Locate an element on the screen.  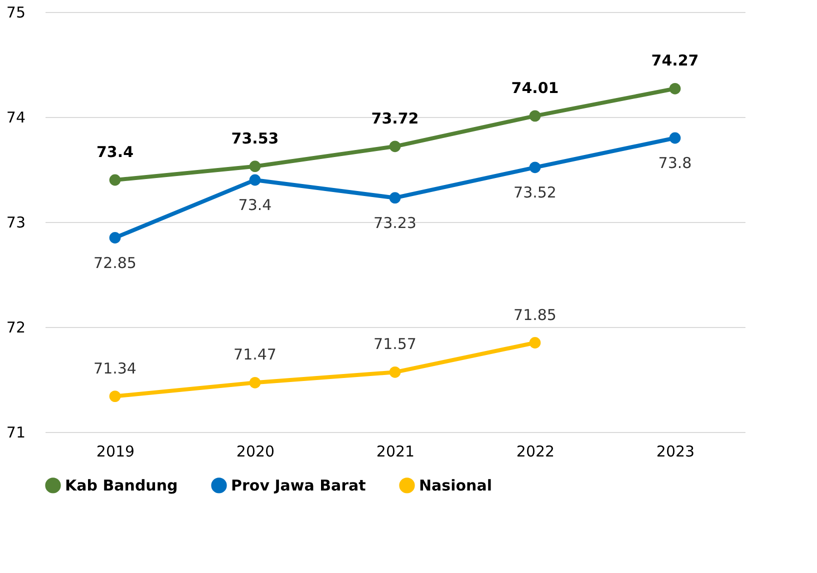
legend-label: Kab Bandung is located at coordinates (121, 485).